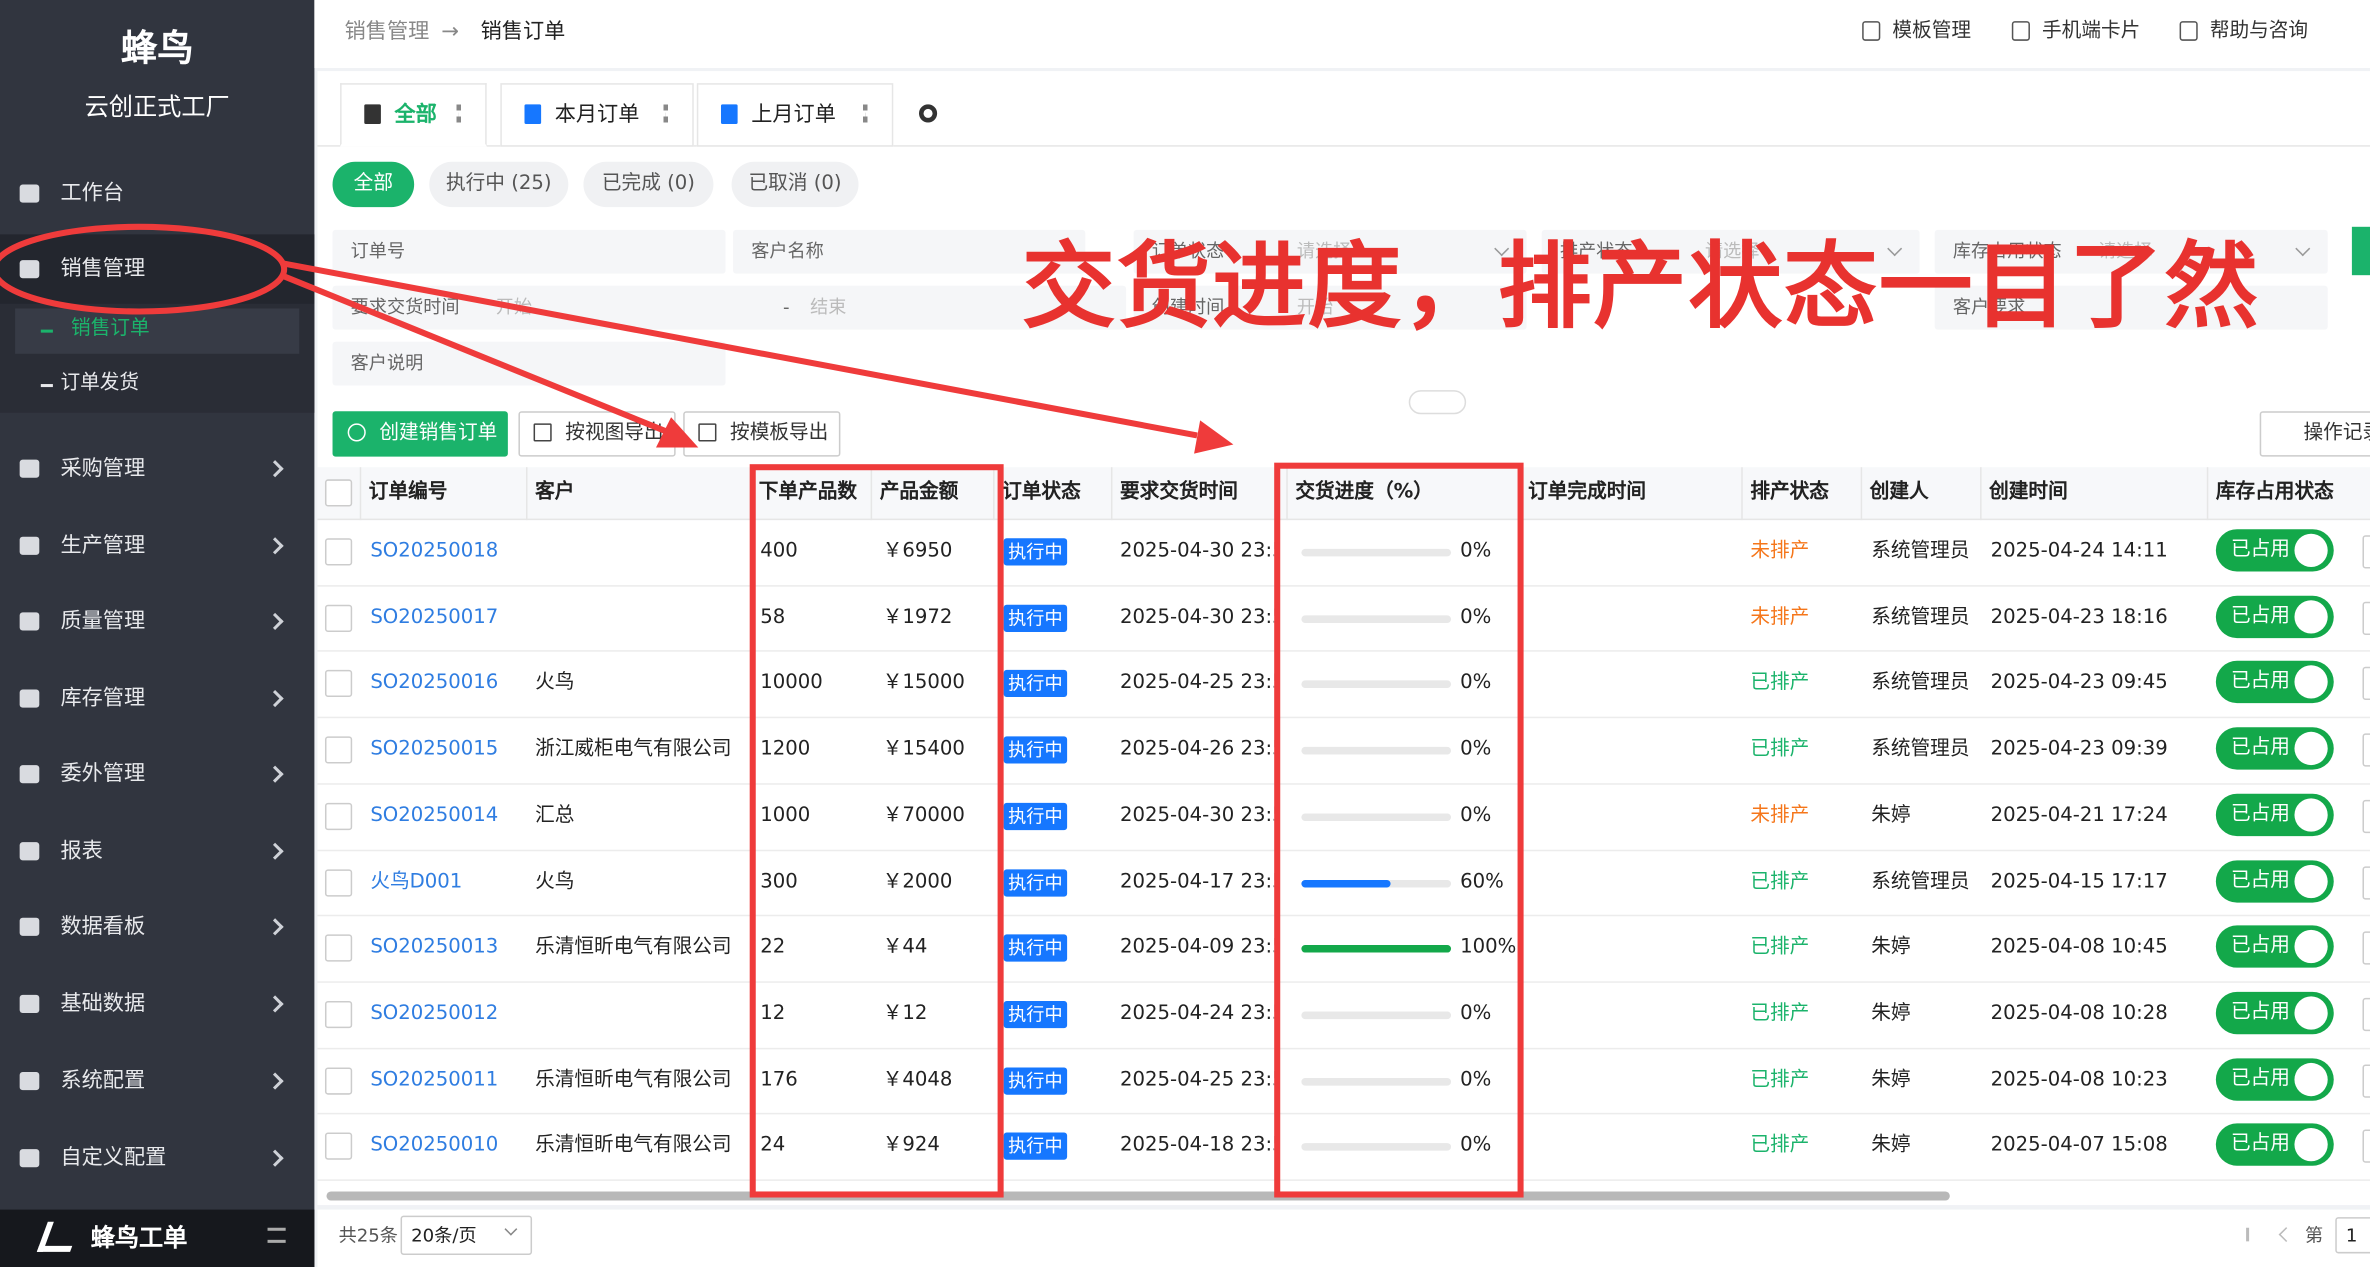 This screenshot has height=1267, width=2370. I want to click on breadcrumb: 销售管理, so click(387, 31).